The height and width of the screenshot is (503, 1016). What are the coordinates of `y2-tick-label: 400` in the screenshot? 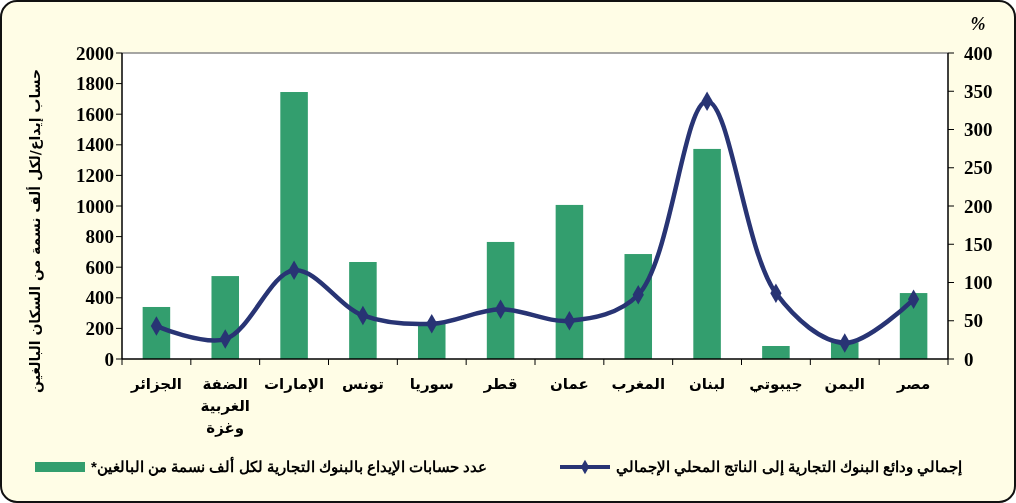 It's located at (978, 53).